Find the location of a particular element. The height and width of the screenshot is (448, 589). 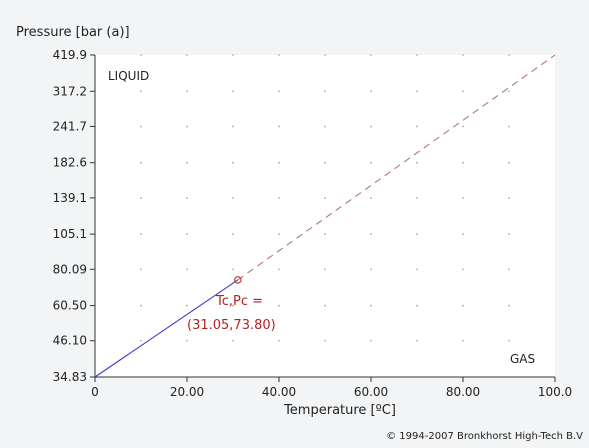

x-tick-label: 60.00 is located at coordinates (371, 392).